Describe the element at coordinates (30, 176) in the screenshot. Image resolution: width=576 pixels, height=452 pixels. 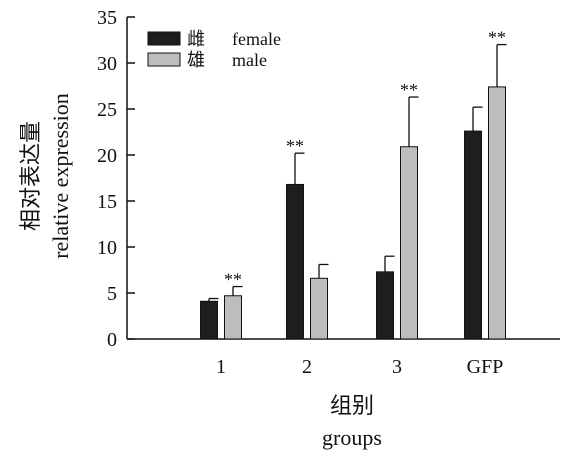
I see `y-axis-title-cn: 相对表达量` at that location.